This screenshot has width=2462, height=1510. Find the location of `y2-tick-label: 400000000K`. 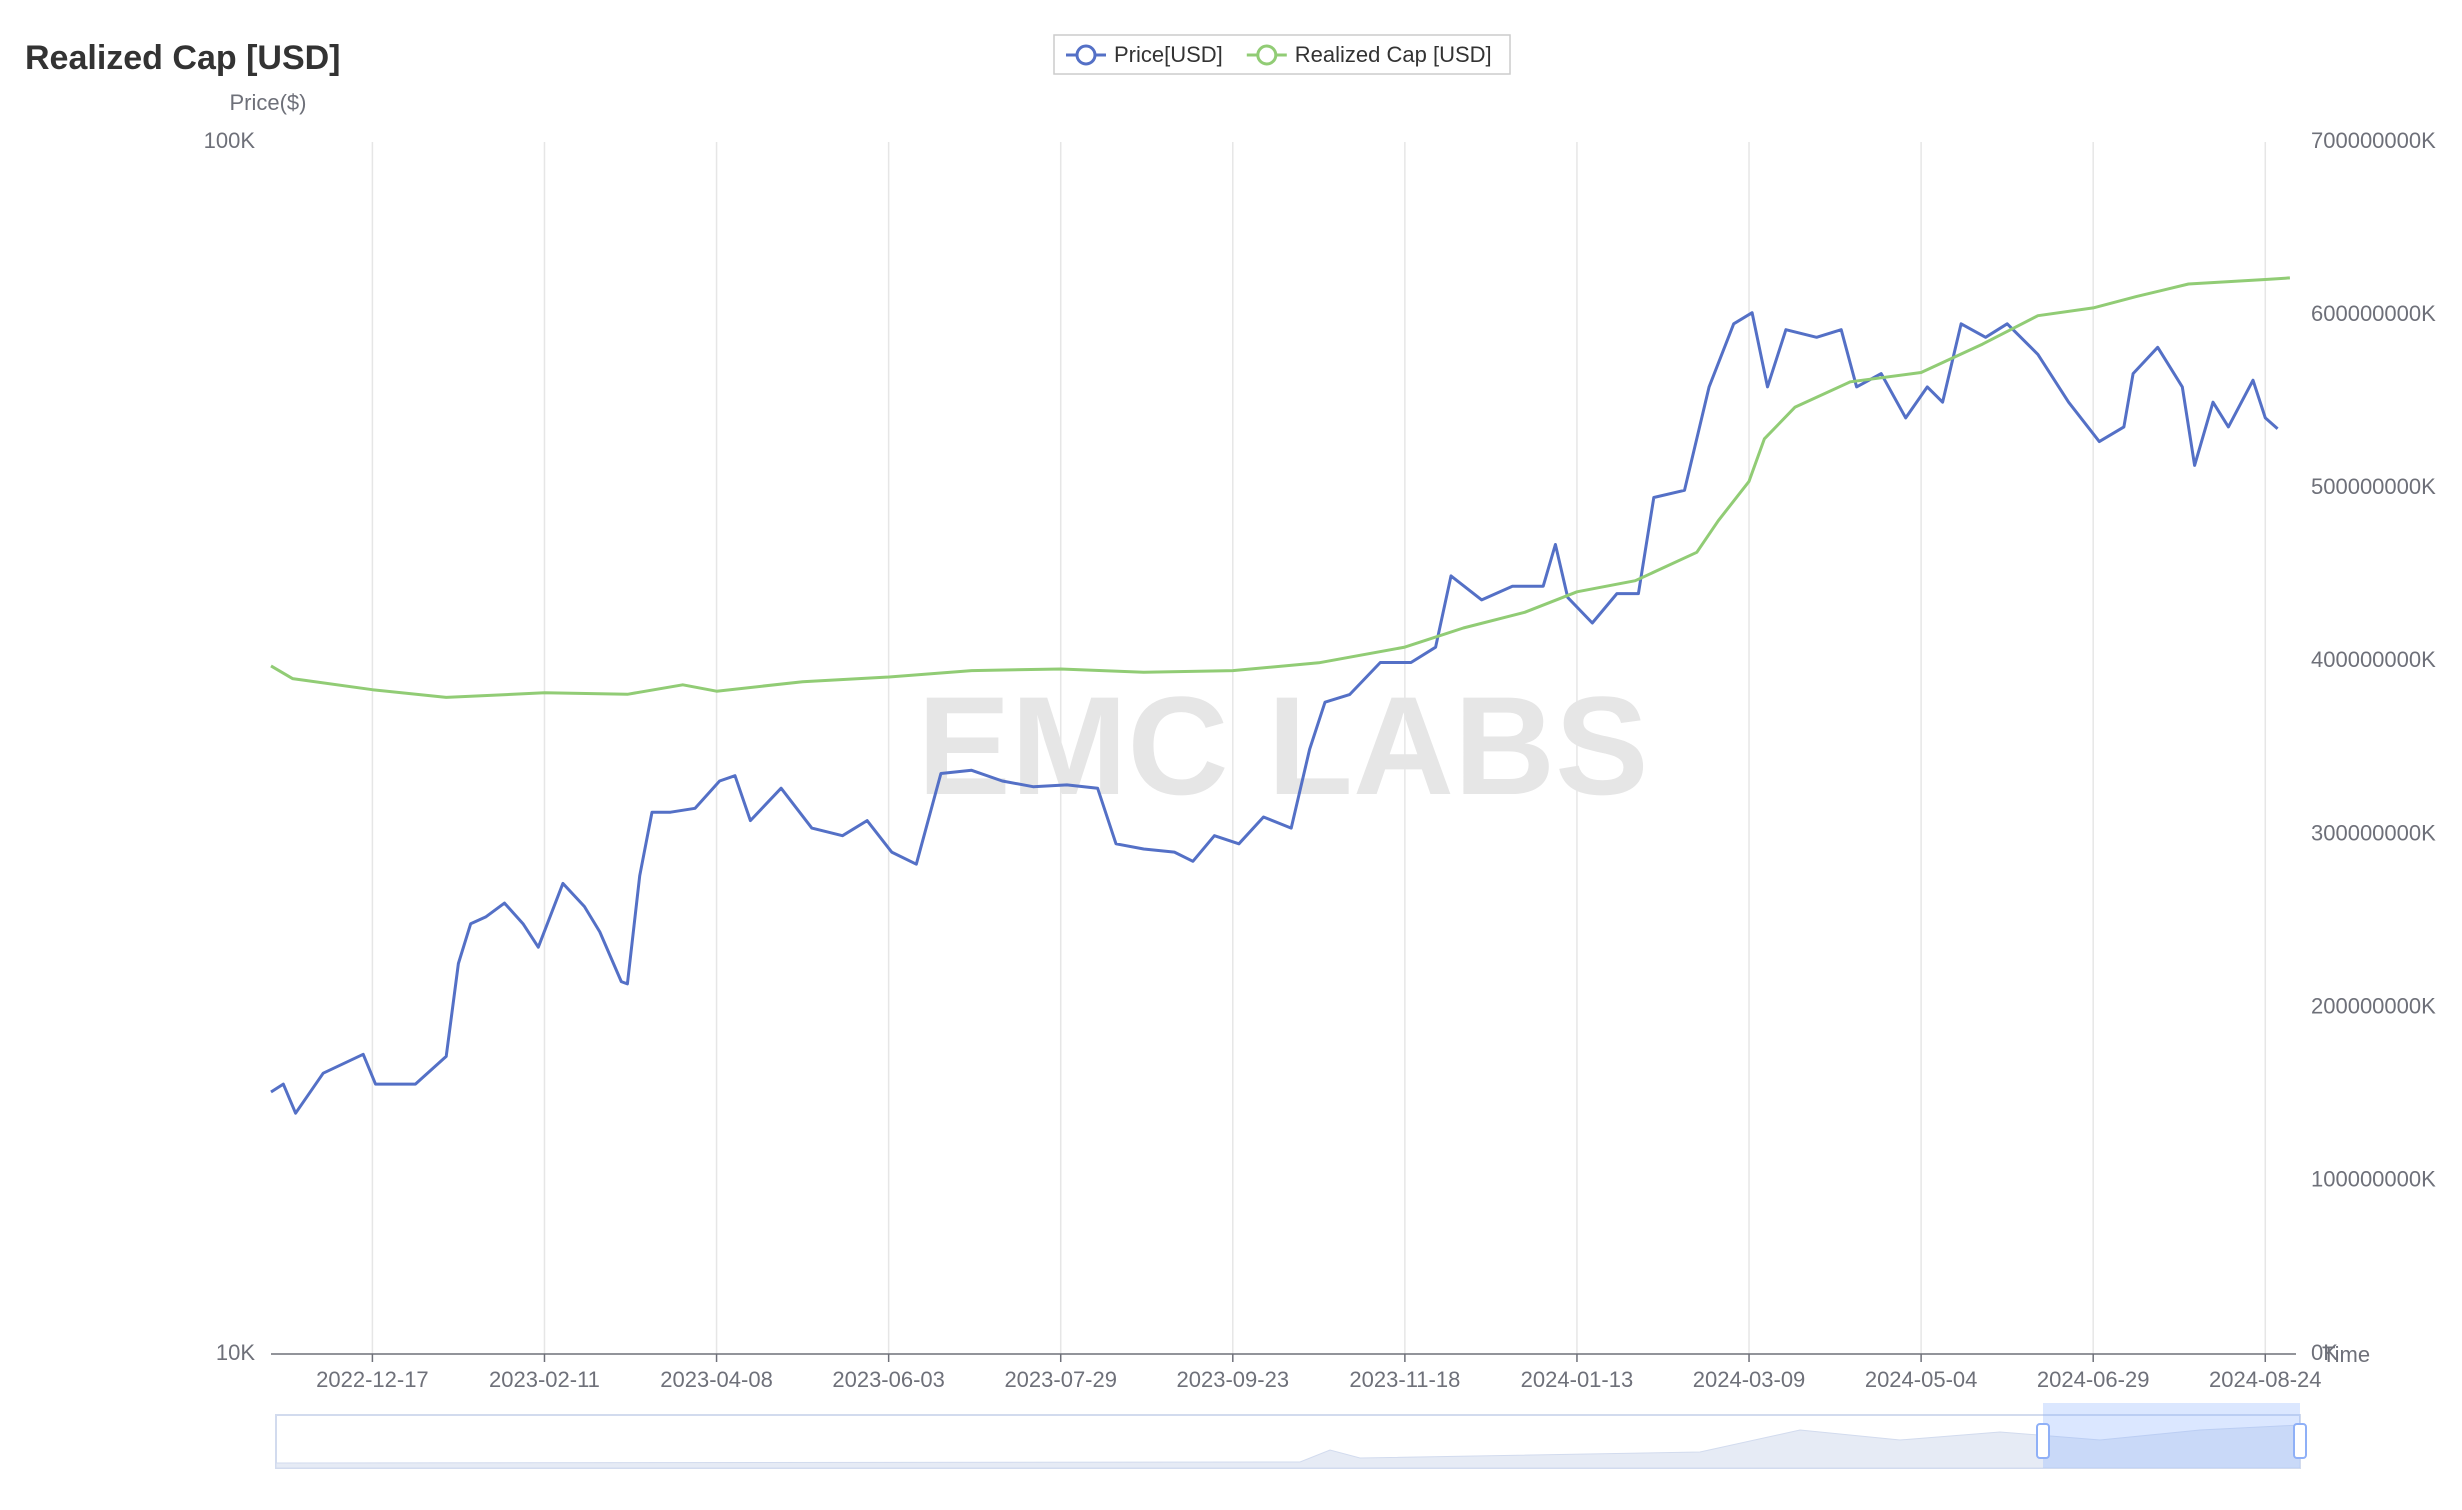

y2-tick-label: 400000000K is located at coordinates (2373, 659).